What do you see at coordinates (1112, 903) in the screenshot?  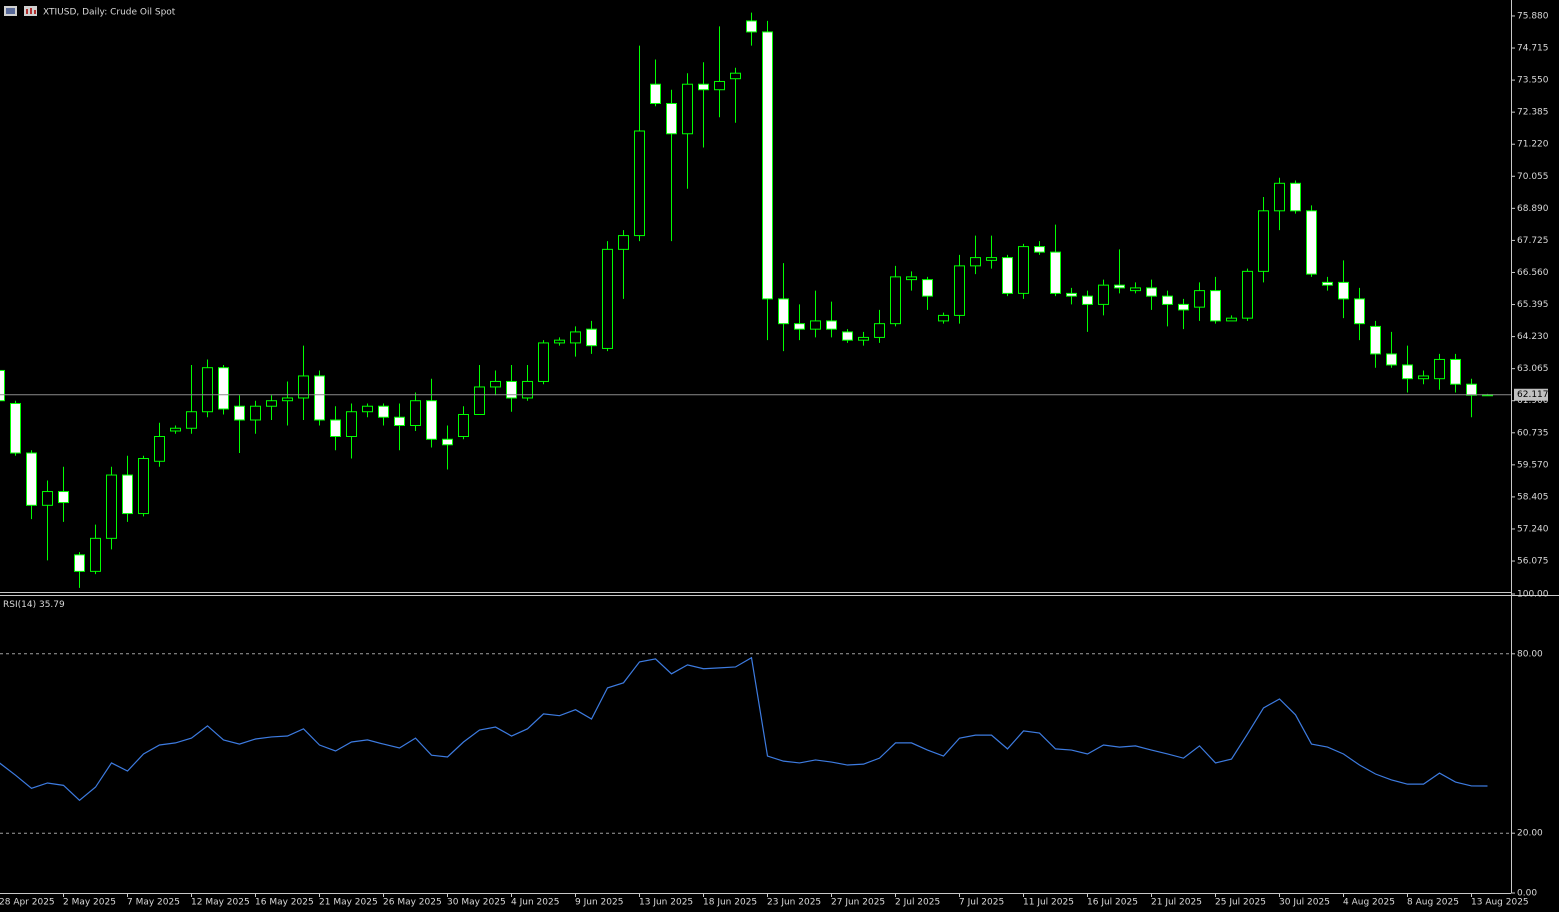 I see `x-tick-label: 16 Jul 2025` at bounding box center [1112, 903].